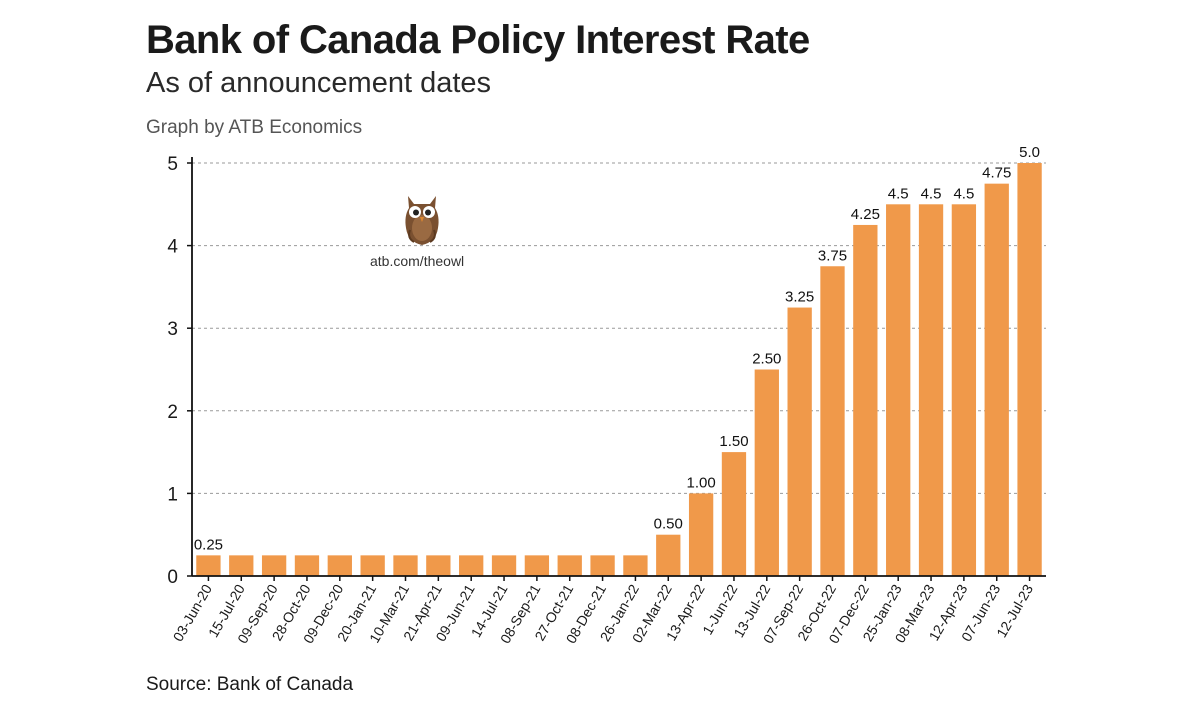 Image resolution: width=1200 pixels, height=709 pixels. What do you see at coordinates (422, 220) in the screenshot?
I see `owl-icon` at bounding box center [422, 220].